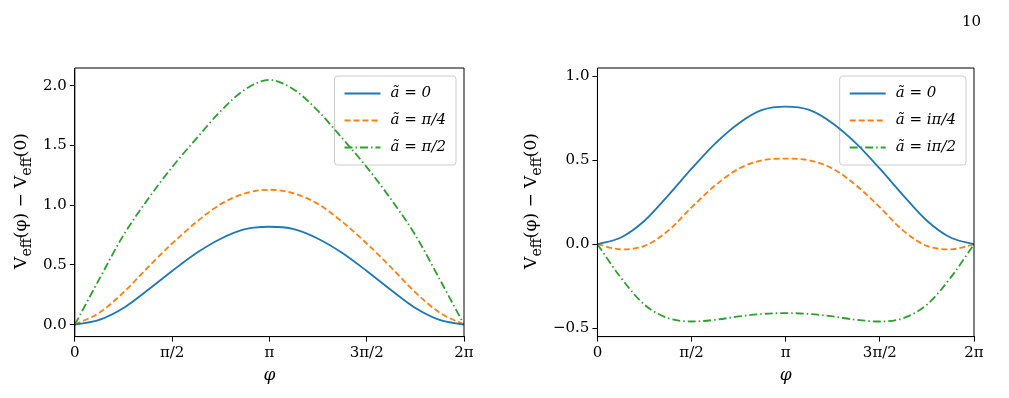 The image size is (1009, 398). What do you see at coordinates (418, 119) in the screenshot?
I see `legend-label: ã = π/4` at bounding box center [418, 119].